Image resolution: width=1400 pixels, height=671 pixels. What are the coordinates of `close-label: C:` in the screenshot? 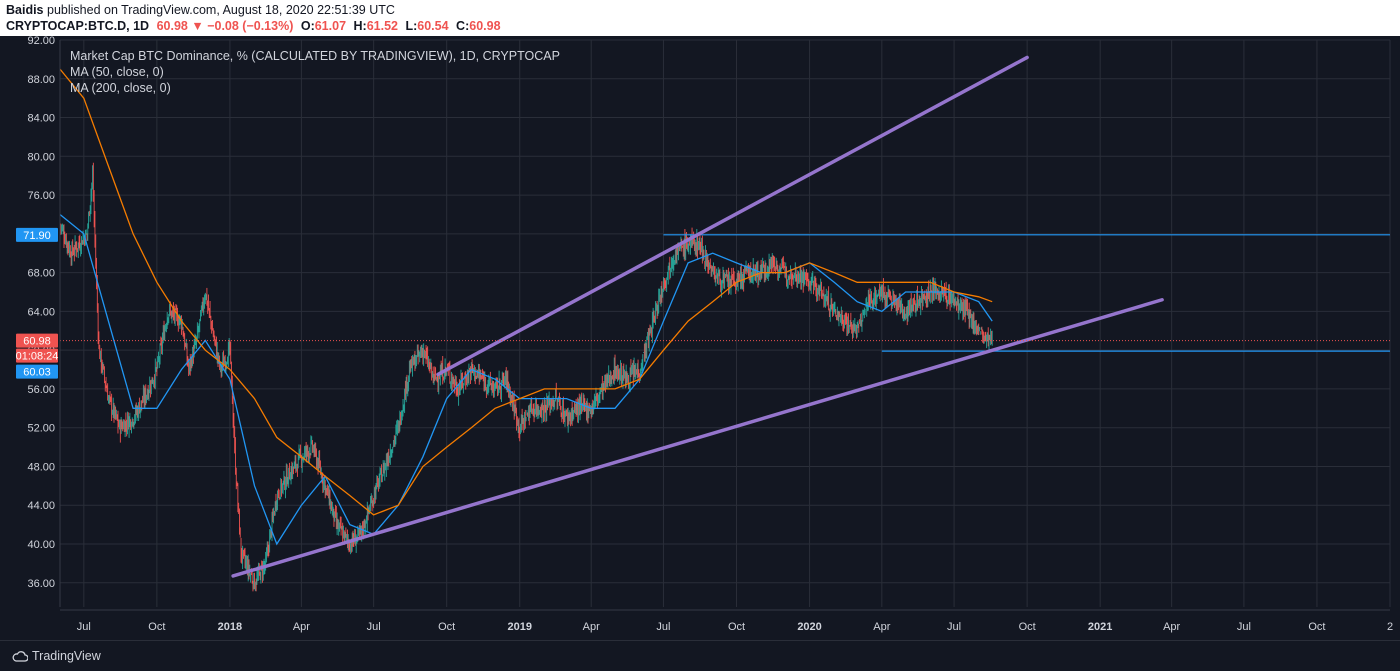 It's located at (463, 26).